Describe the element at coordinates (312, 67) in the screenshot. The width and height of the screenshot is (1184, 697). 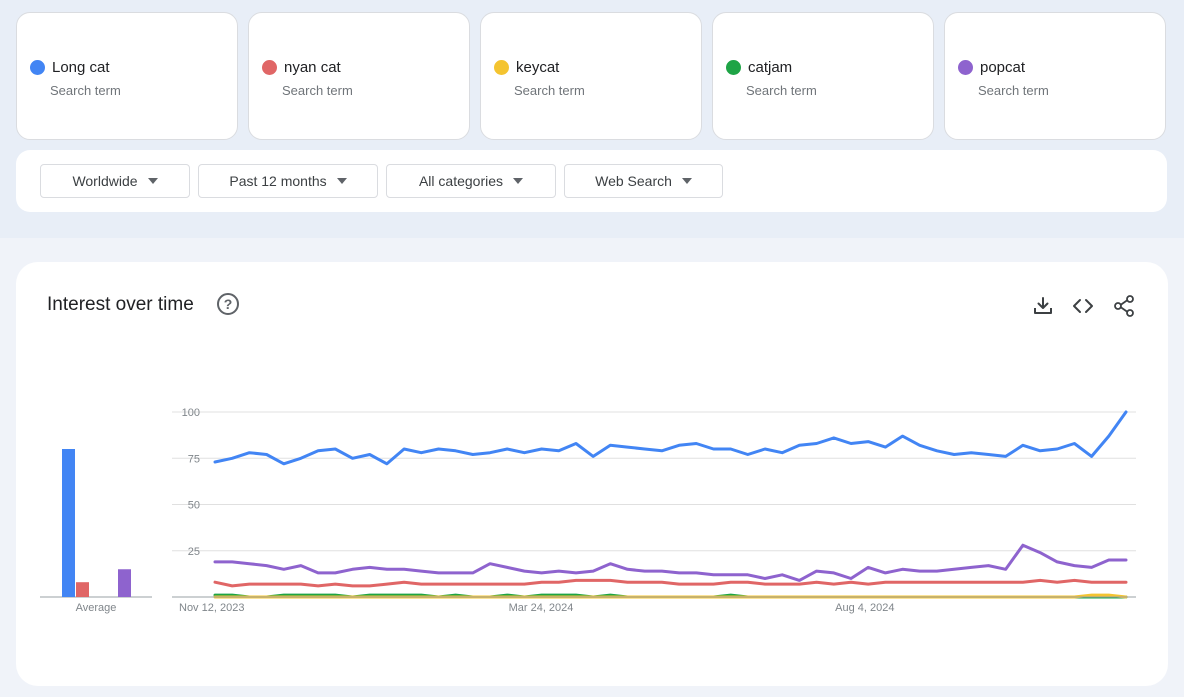
I see `term-name: nyan cat` at that location.